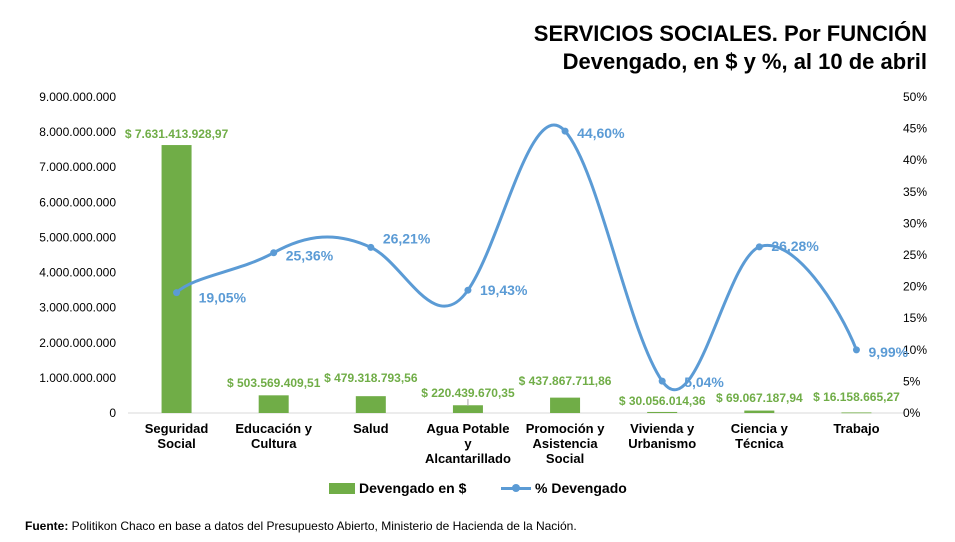 This screenshot has height=542, width=955. What do you see at coordinates (915, 255) in the screenshot?
I see `y-right-tick-label: 25%` at bounding box center [915, 255].